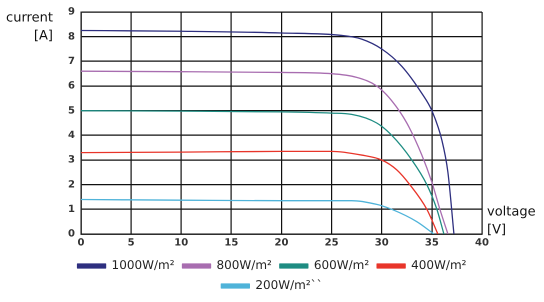 Image resolution: width=544 pixels, height=302 pixels. What do you see at coordinates (71, 86) in the screenshot?
I see `y-tick-label: 6` at bounding box center [71, 86].